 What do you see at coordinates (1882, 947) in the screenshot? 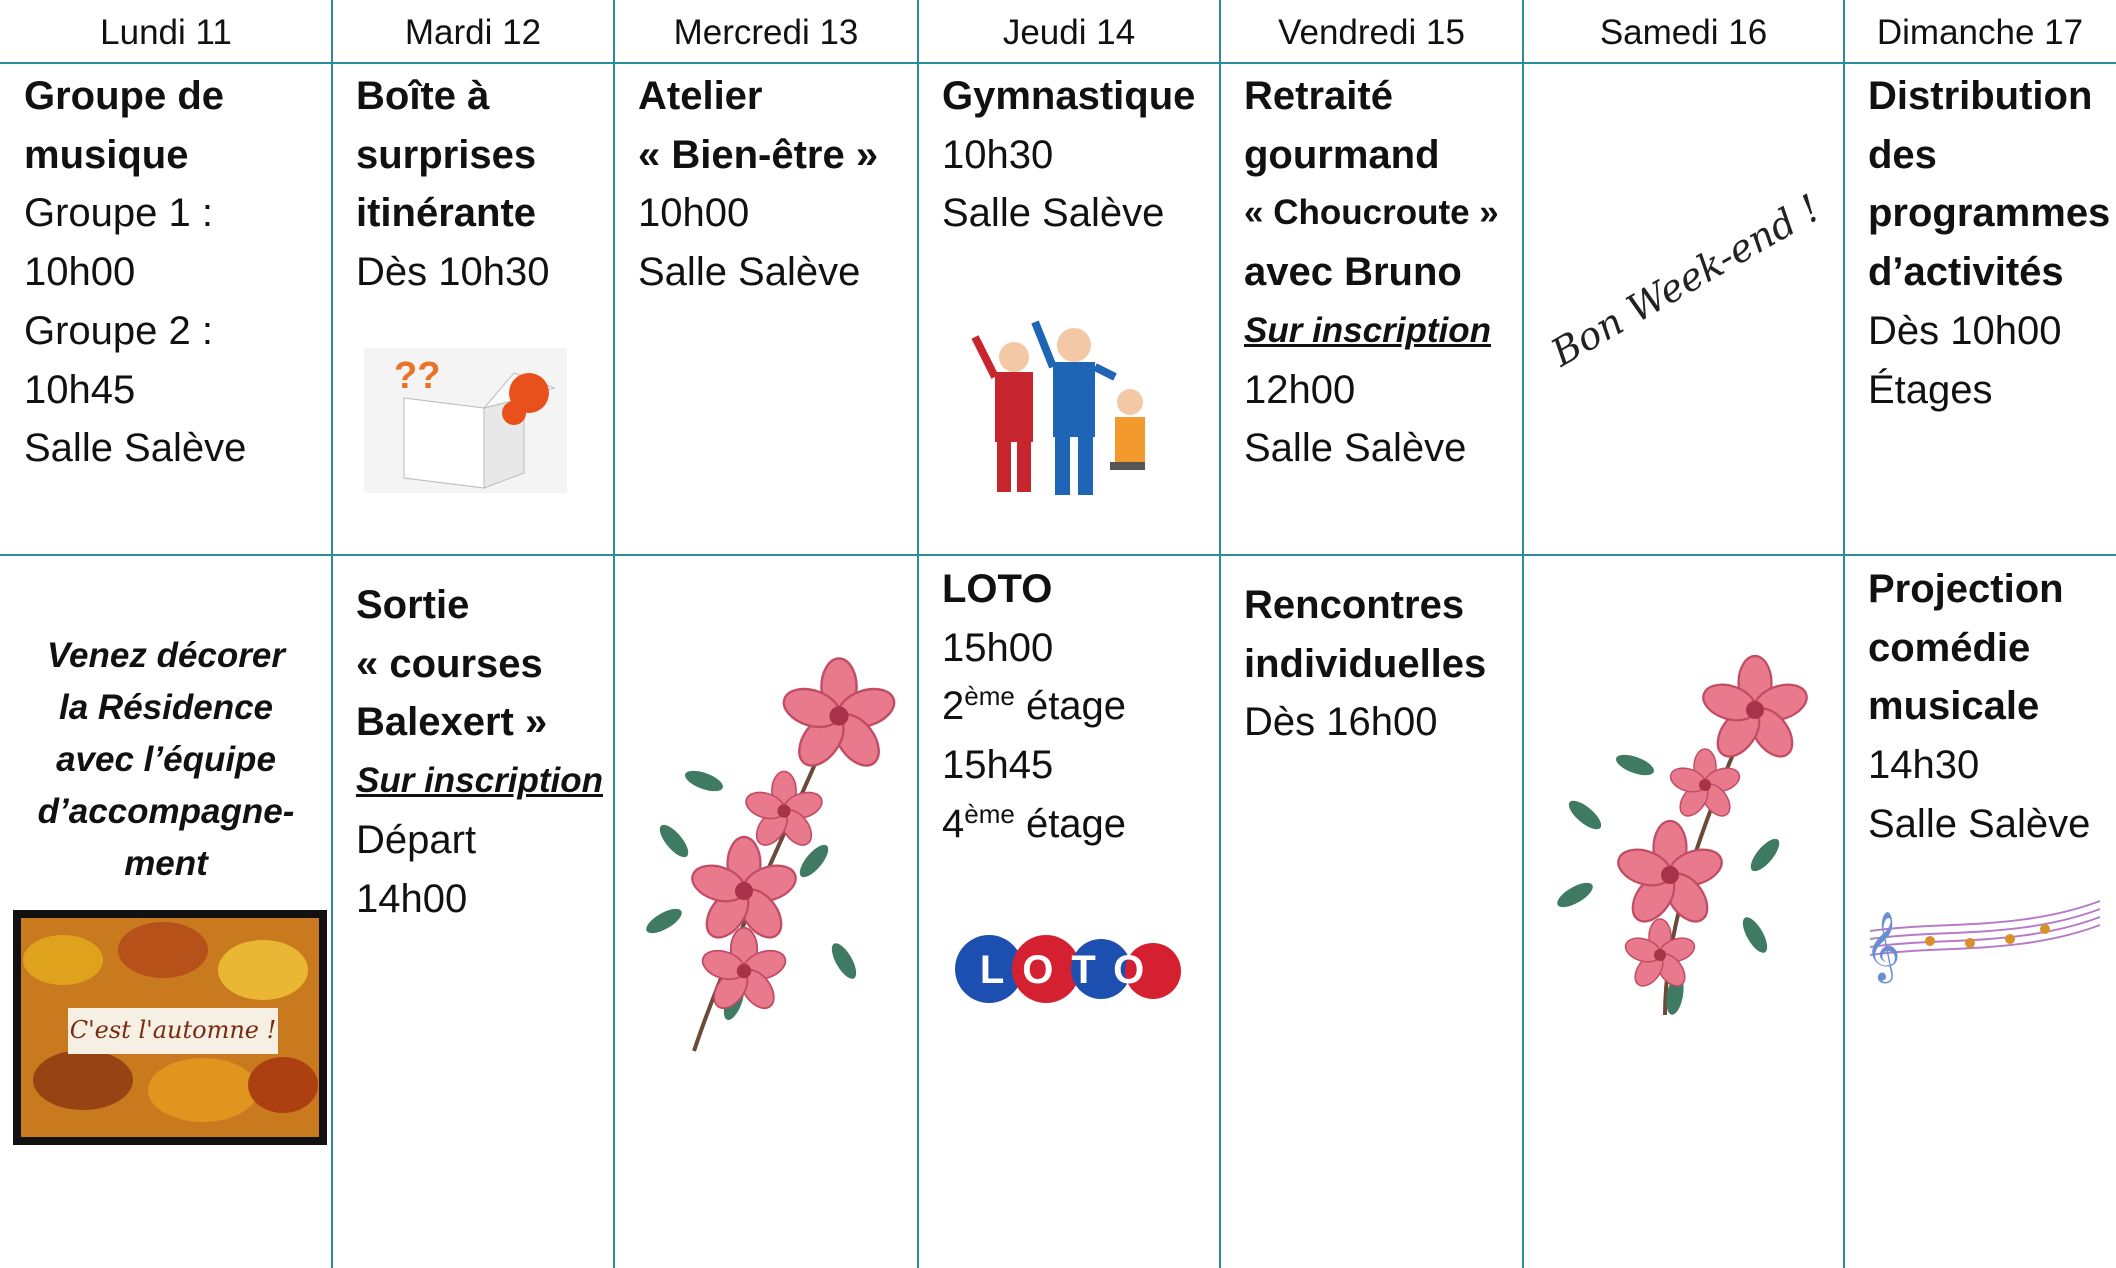
I see `clef: 𝄞` at bounding box center [1882, 947].